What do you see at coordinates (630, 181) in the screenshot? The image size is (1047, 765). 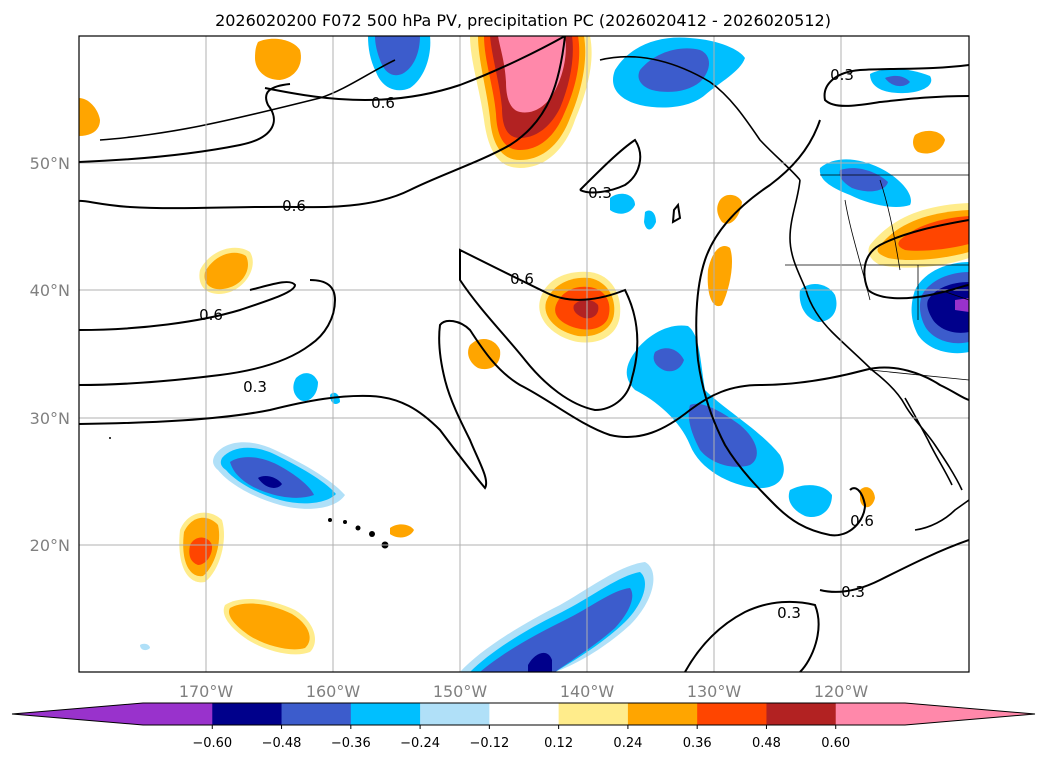 I see `pv-contour-0.3-bc` at bounding box center [630, 181].